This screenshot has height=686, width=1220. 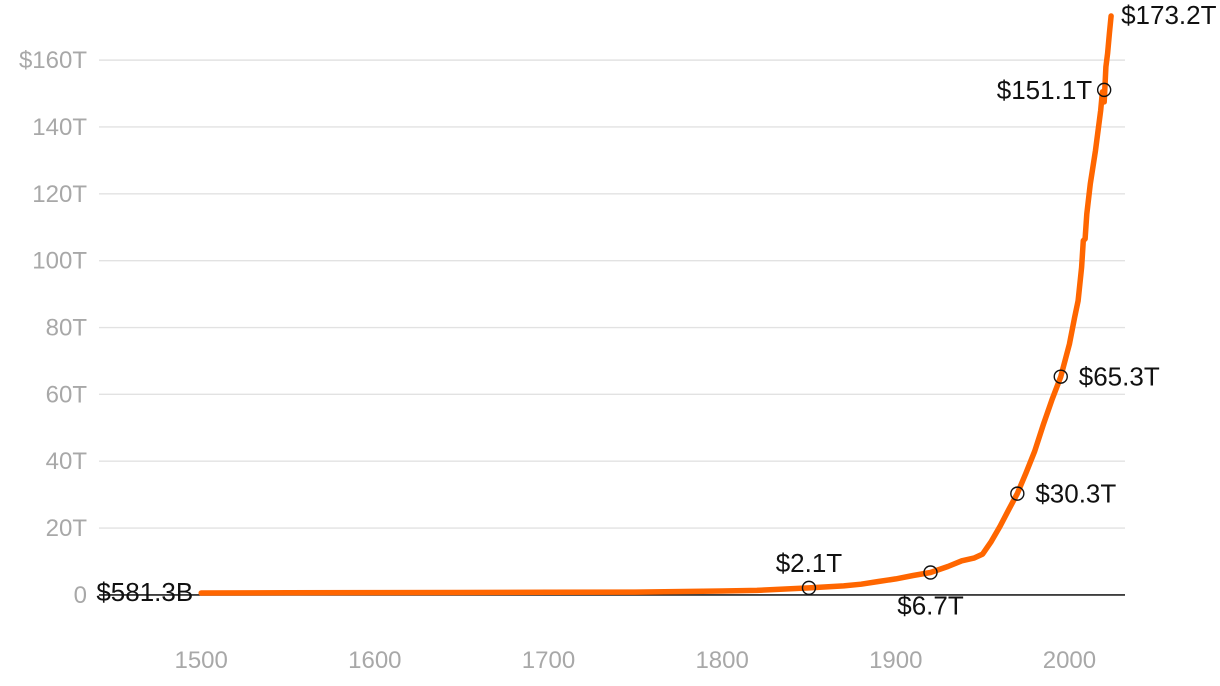 What do you see at coordinates (67, 528) in the screenshot?
I see `y-tick-label: 20T` at bounding box center [67, 528].